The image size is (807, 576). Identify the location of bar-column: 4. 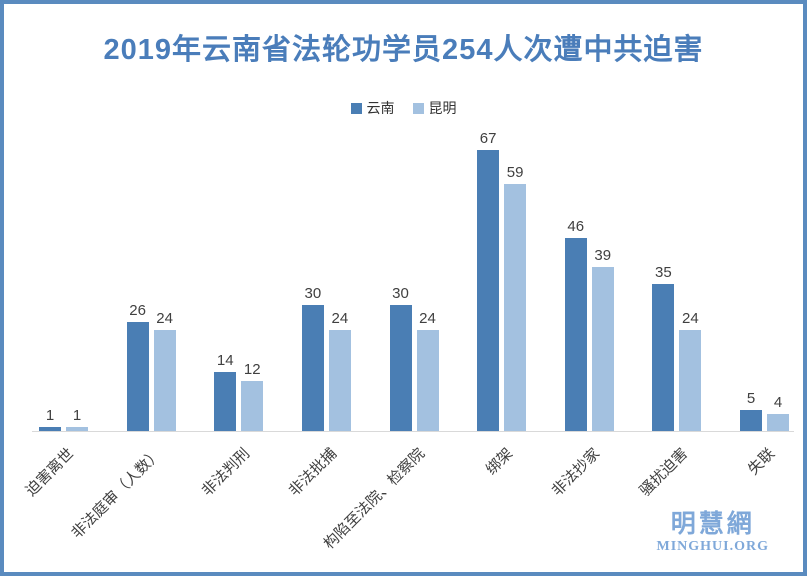
(778, 412).